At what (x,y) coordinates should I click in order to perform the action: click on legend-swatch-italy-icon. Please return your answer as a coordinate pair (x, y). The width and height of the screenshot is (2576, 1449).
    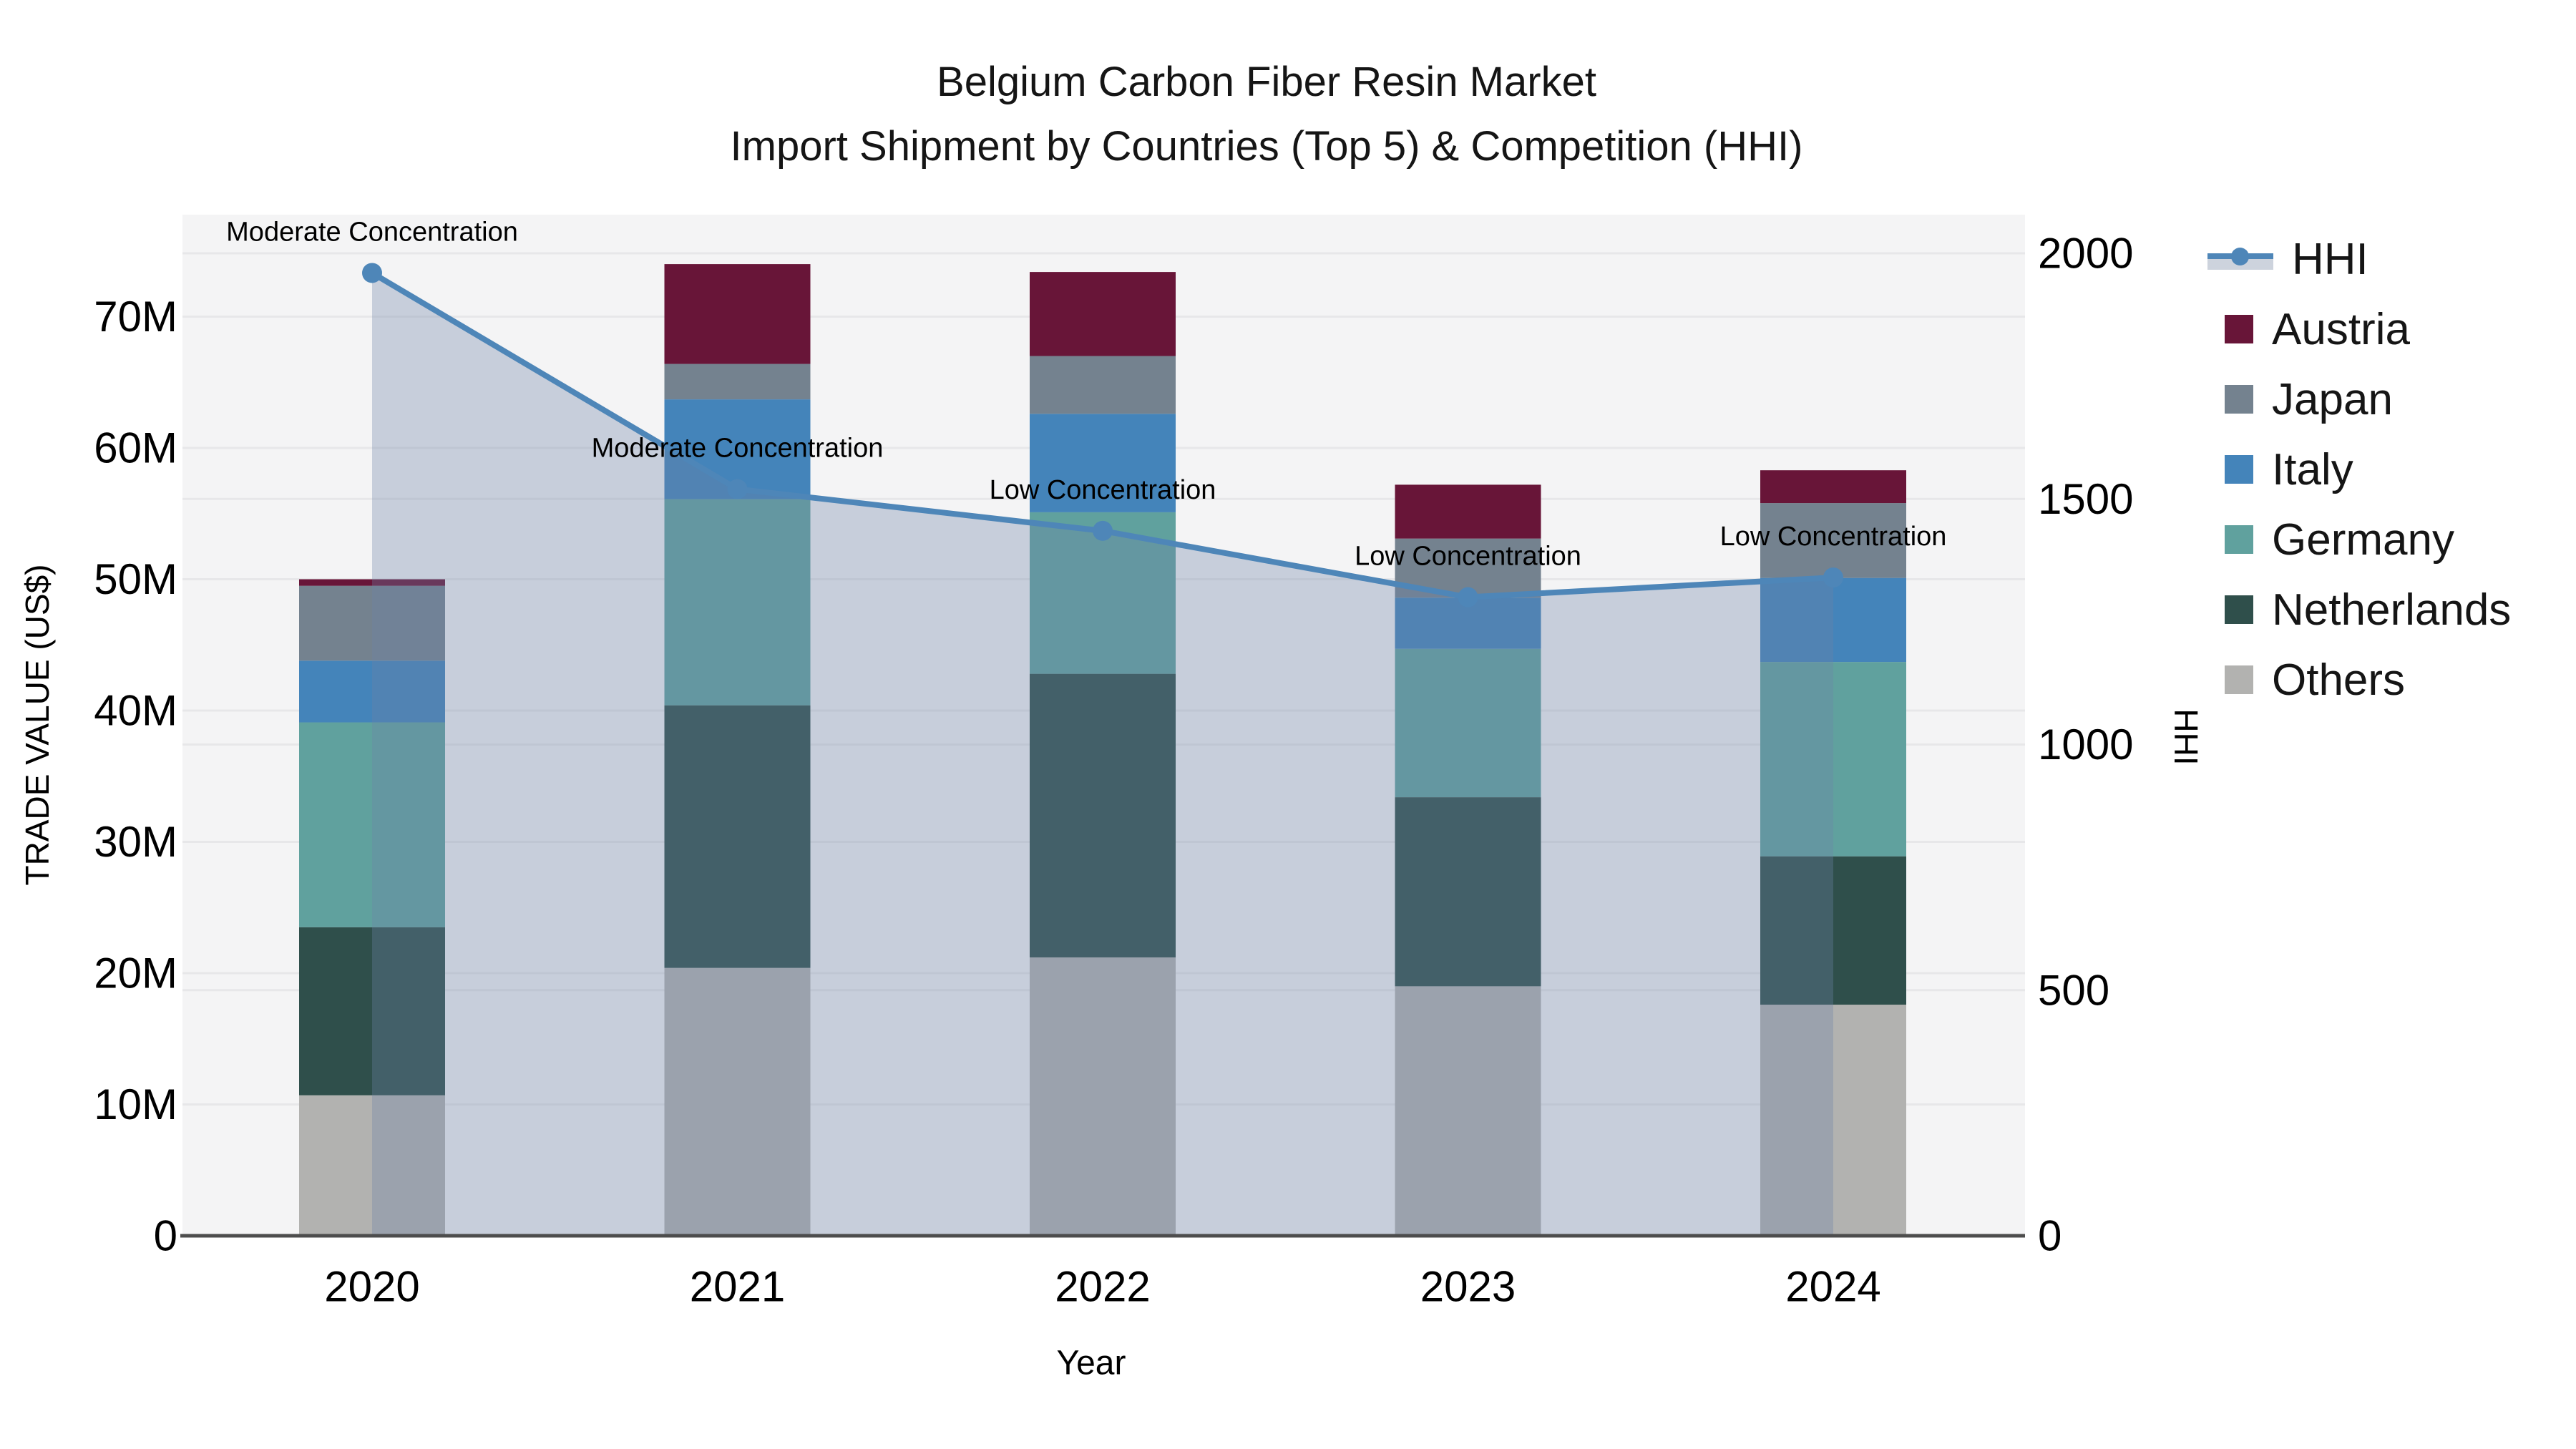
    Looking at the image, I should click on (2239, 469).